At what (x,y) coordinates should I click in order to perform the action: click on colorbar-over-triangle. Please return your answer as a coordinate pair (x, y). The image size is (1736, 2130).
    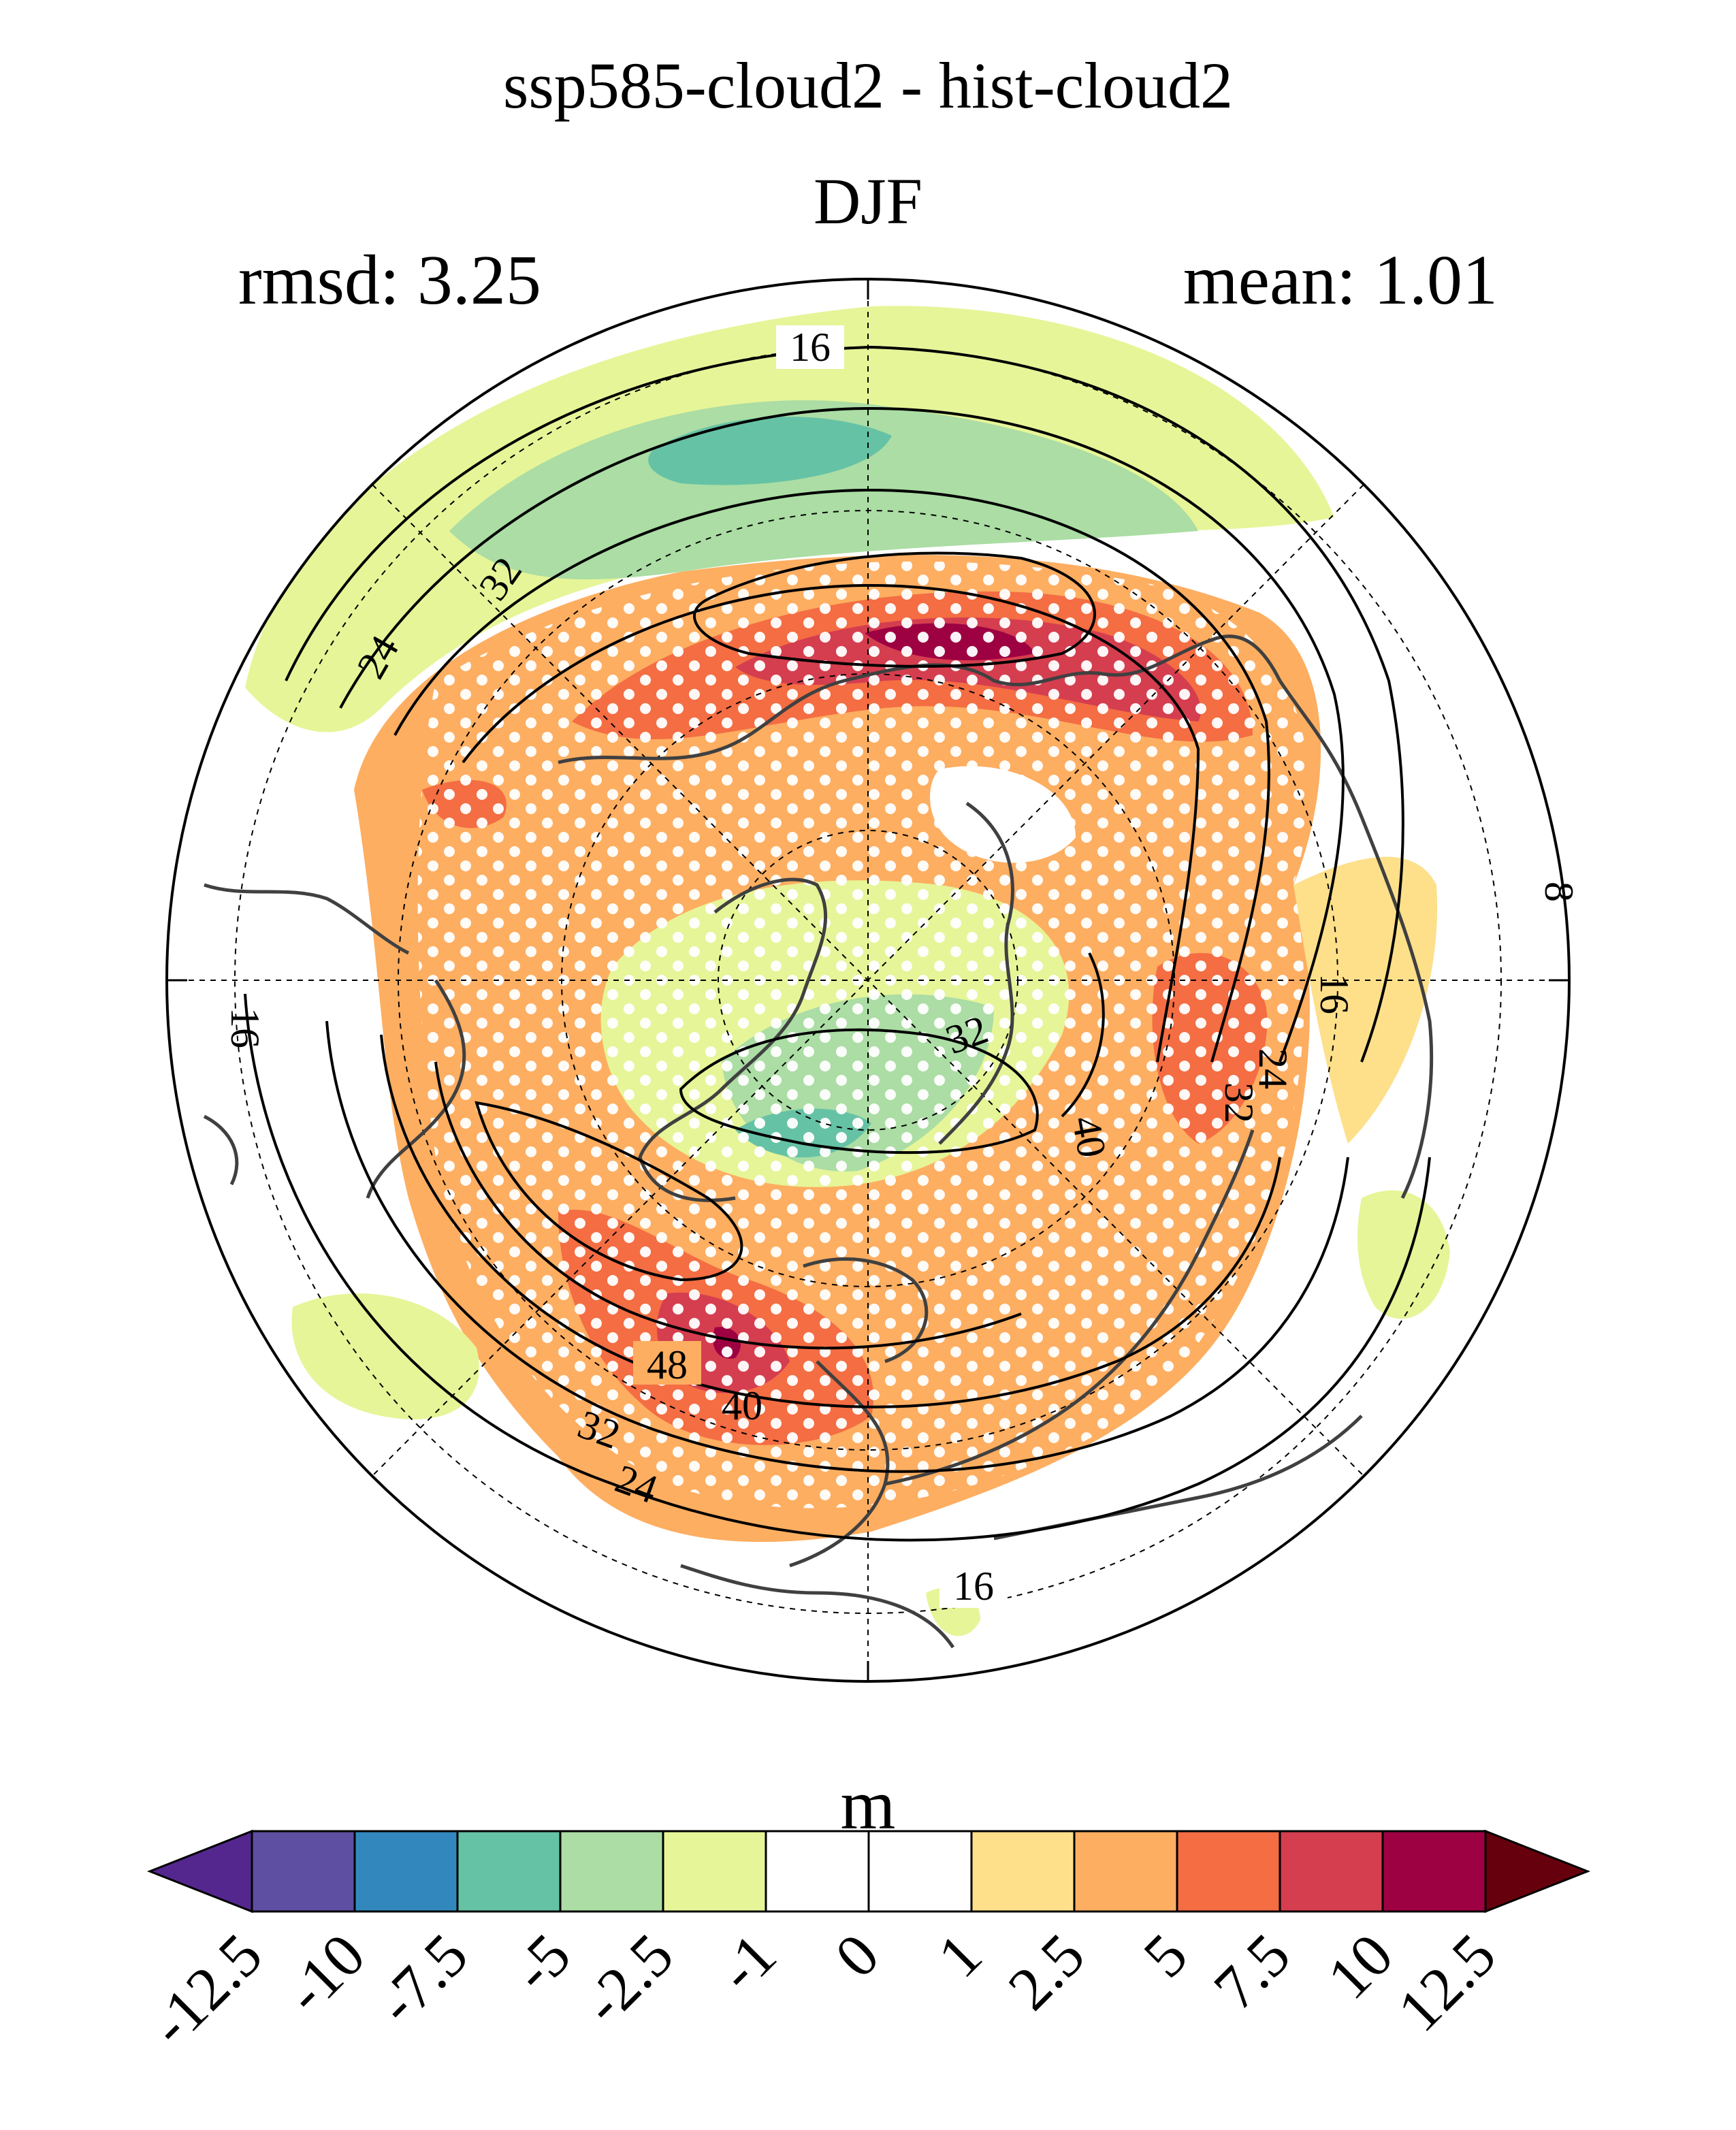
    Looking at the image, I should click on (1537, 1871).